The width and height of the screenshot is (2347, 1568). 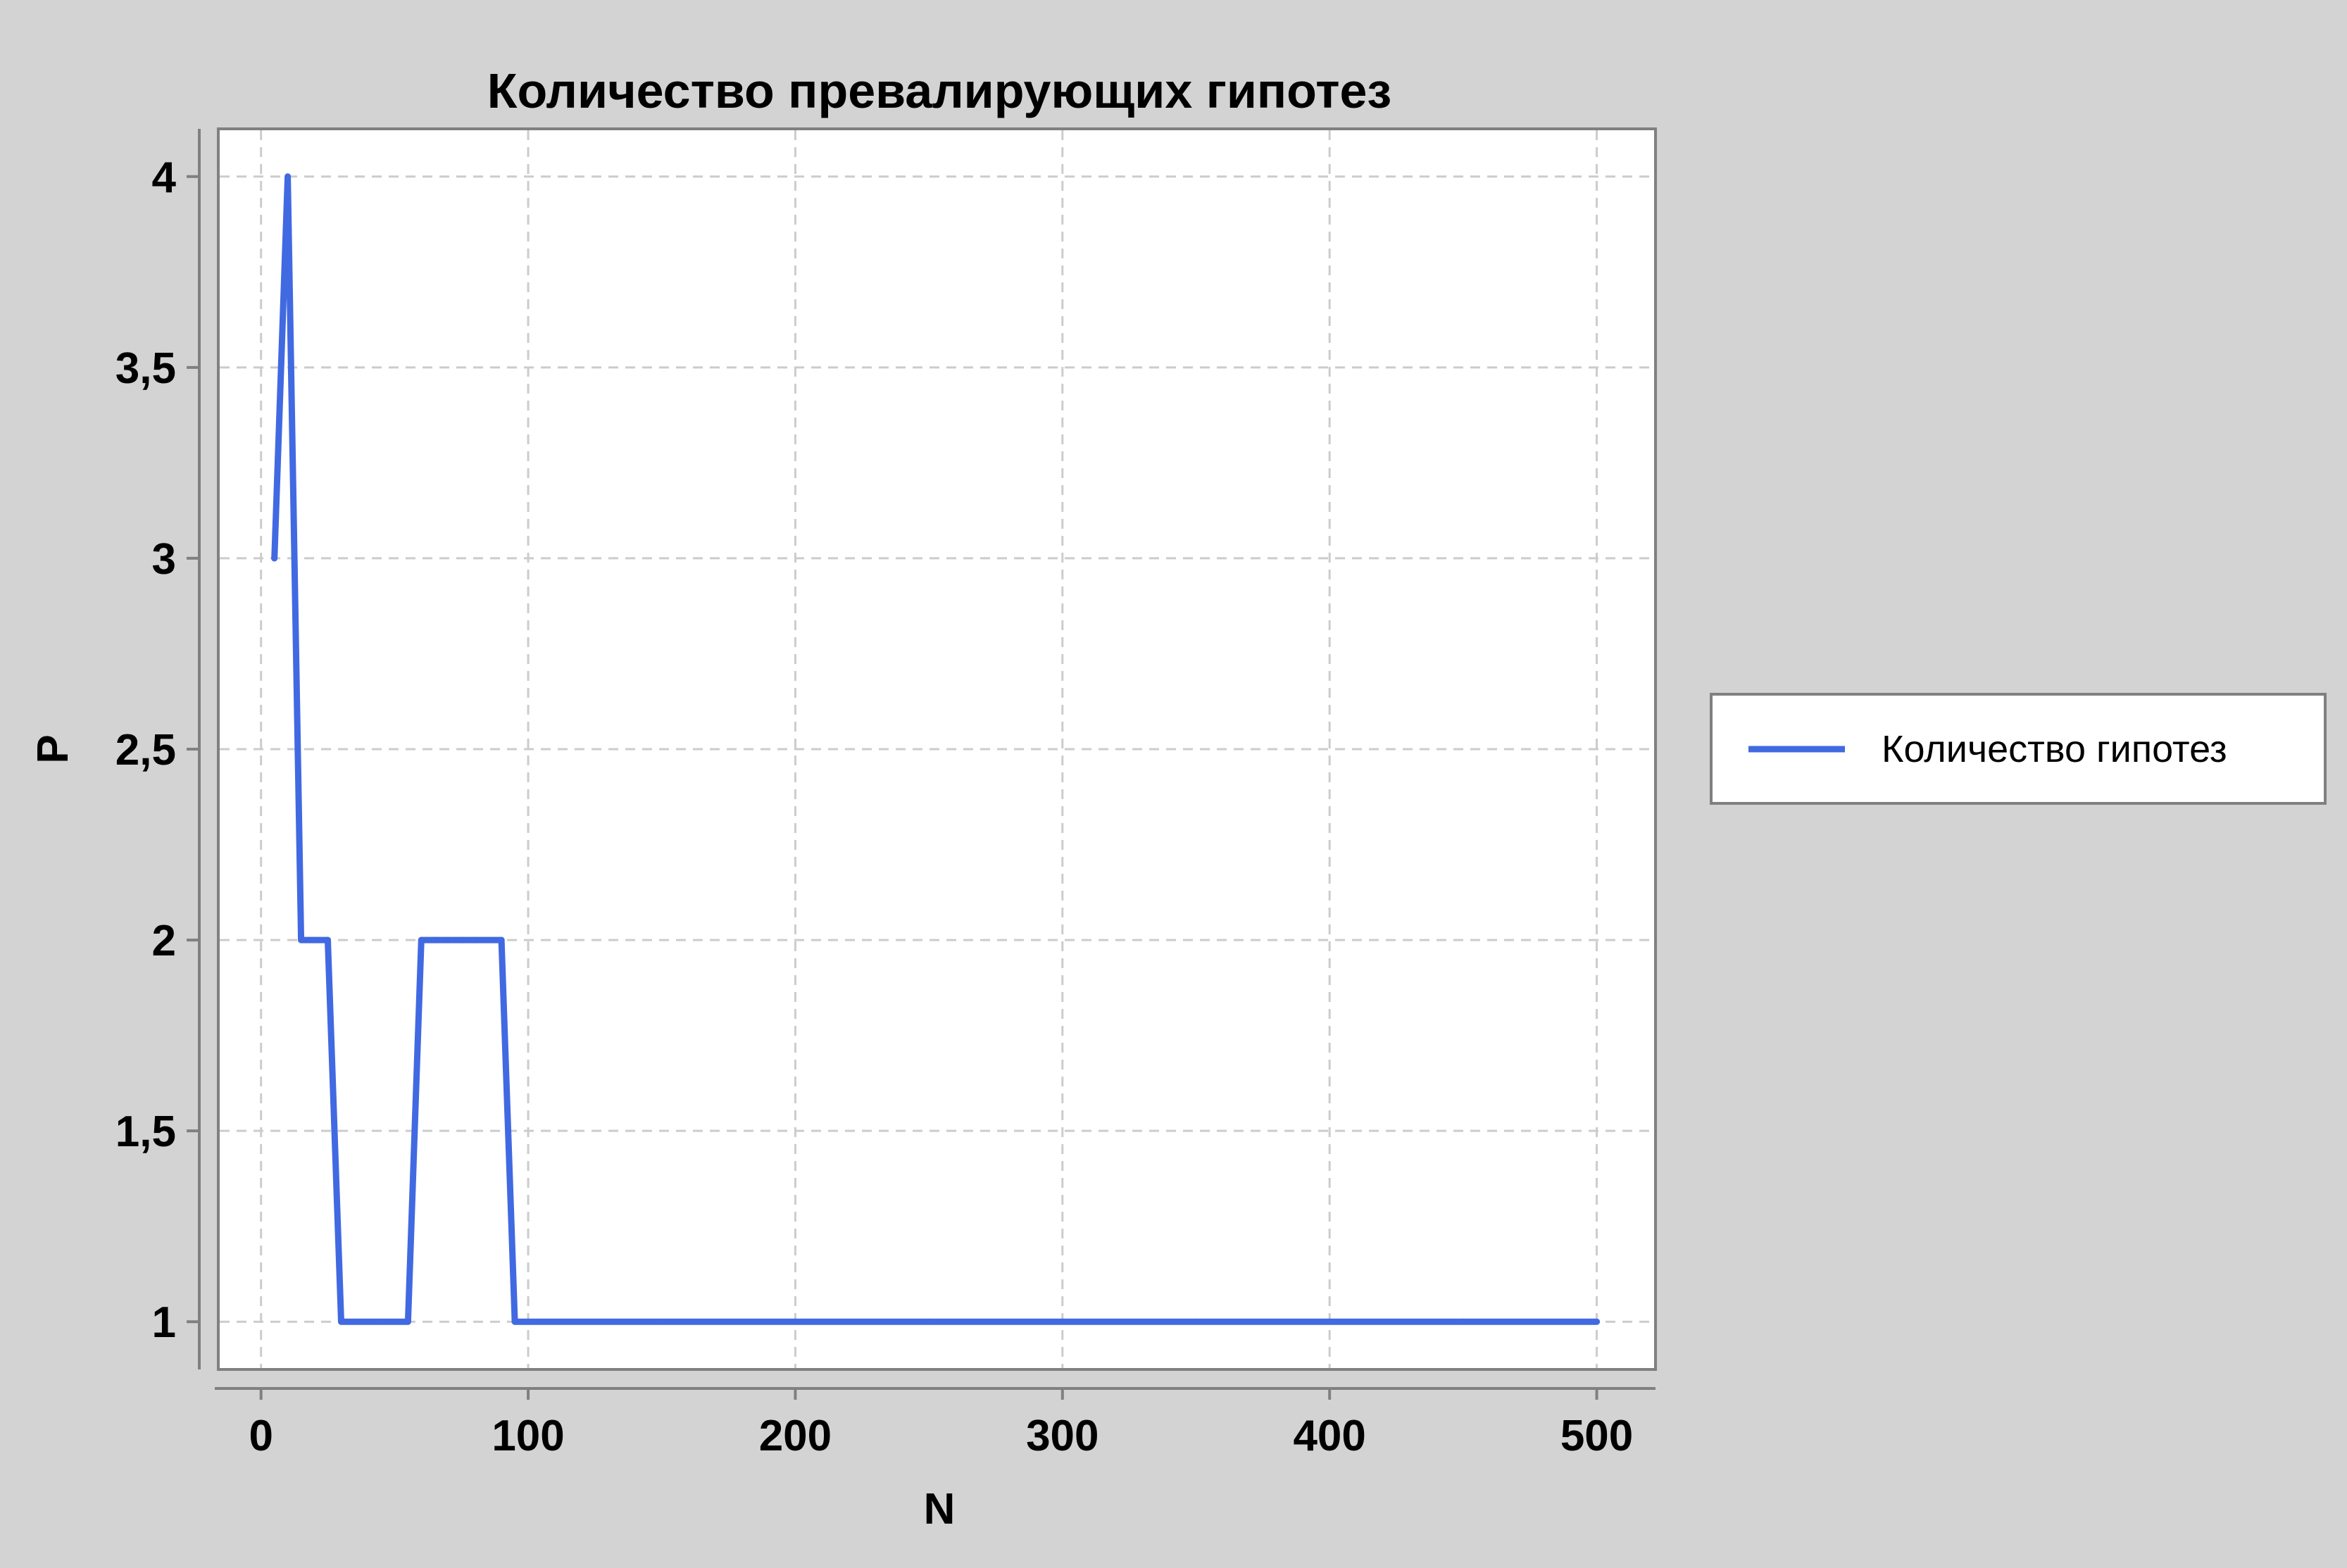 I want to click on y-tick-label: 4, so click(x=164, y=177).